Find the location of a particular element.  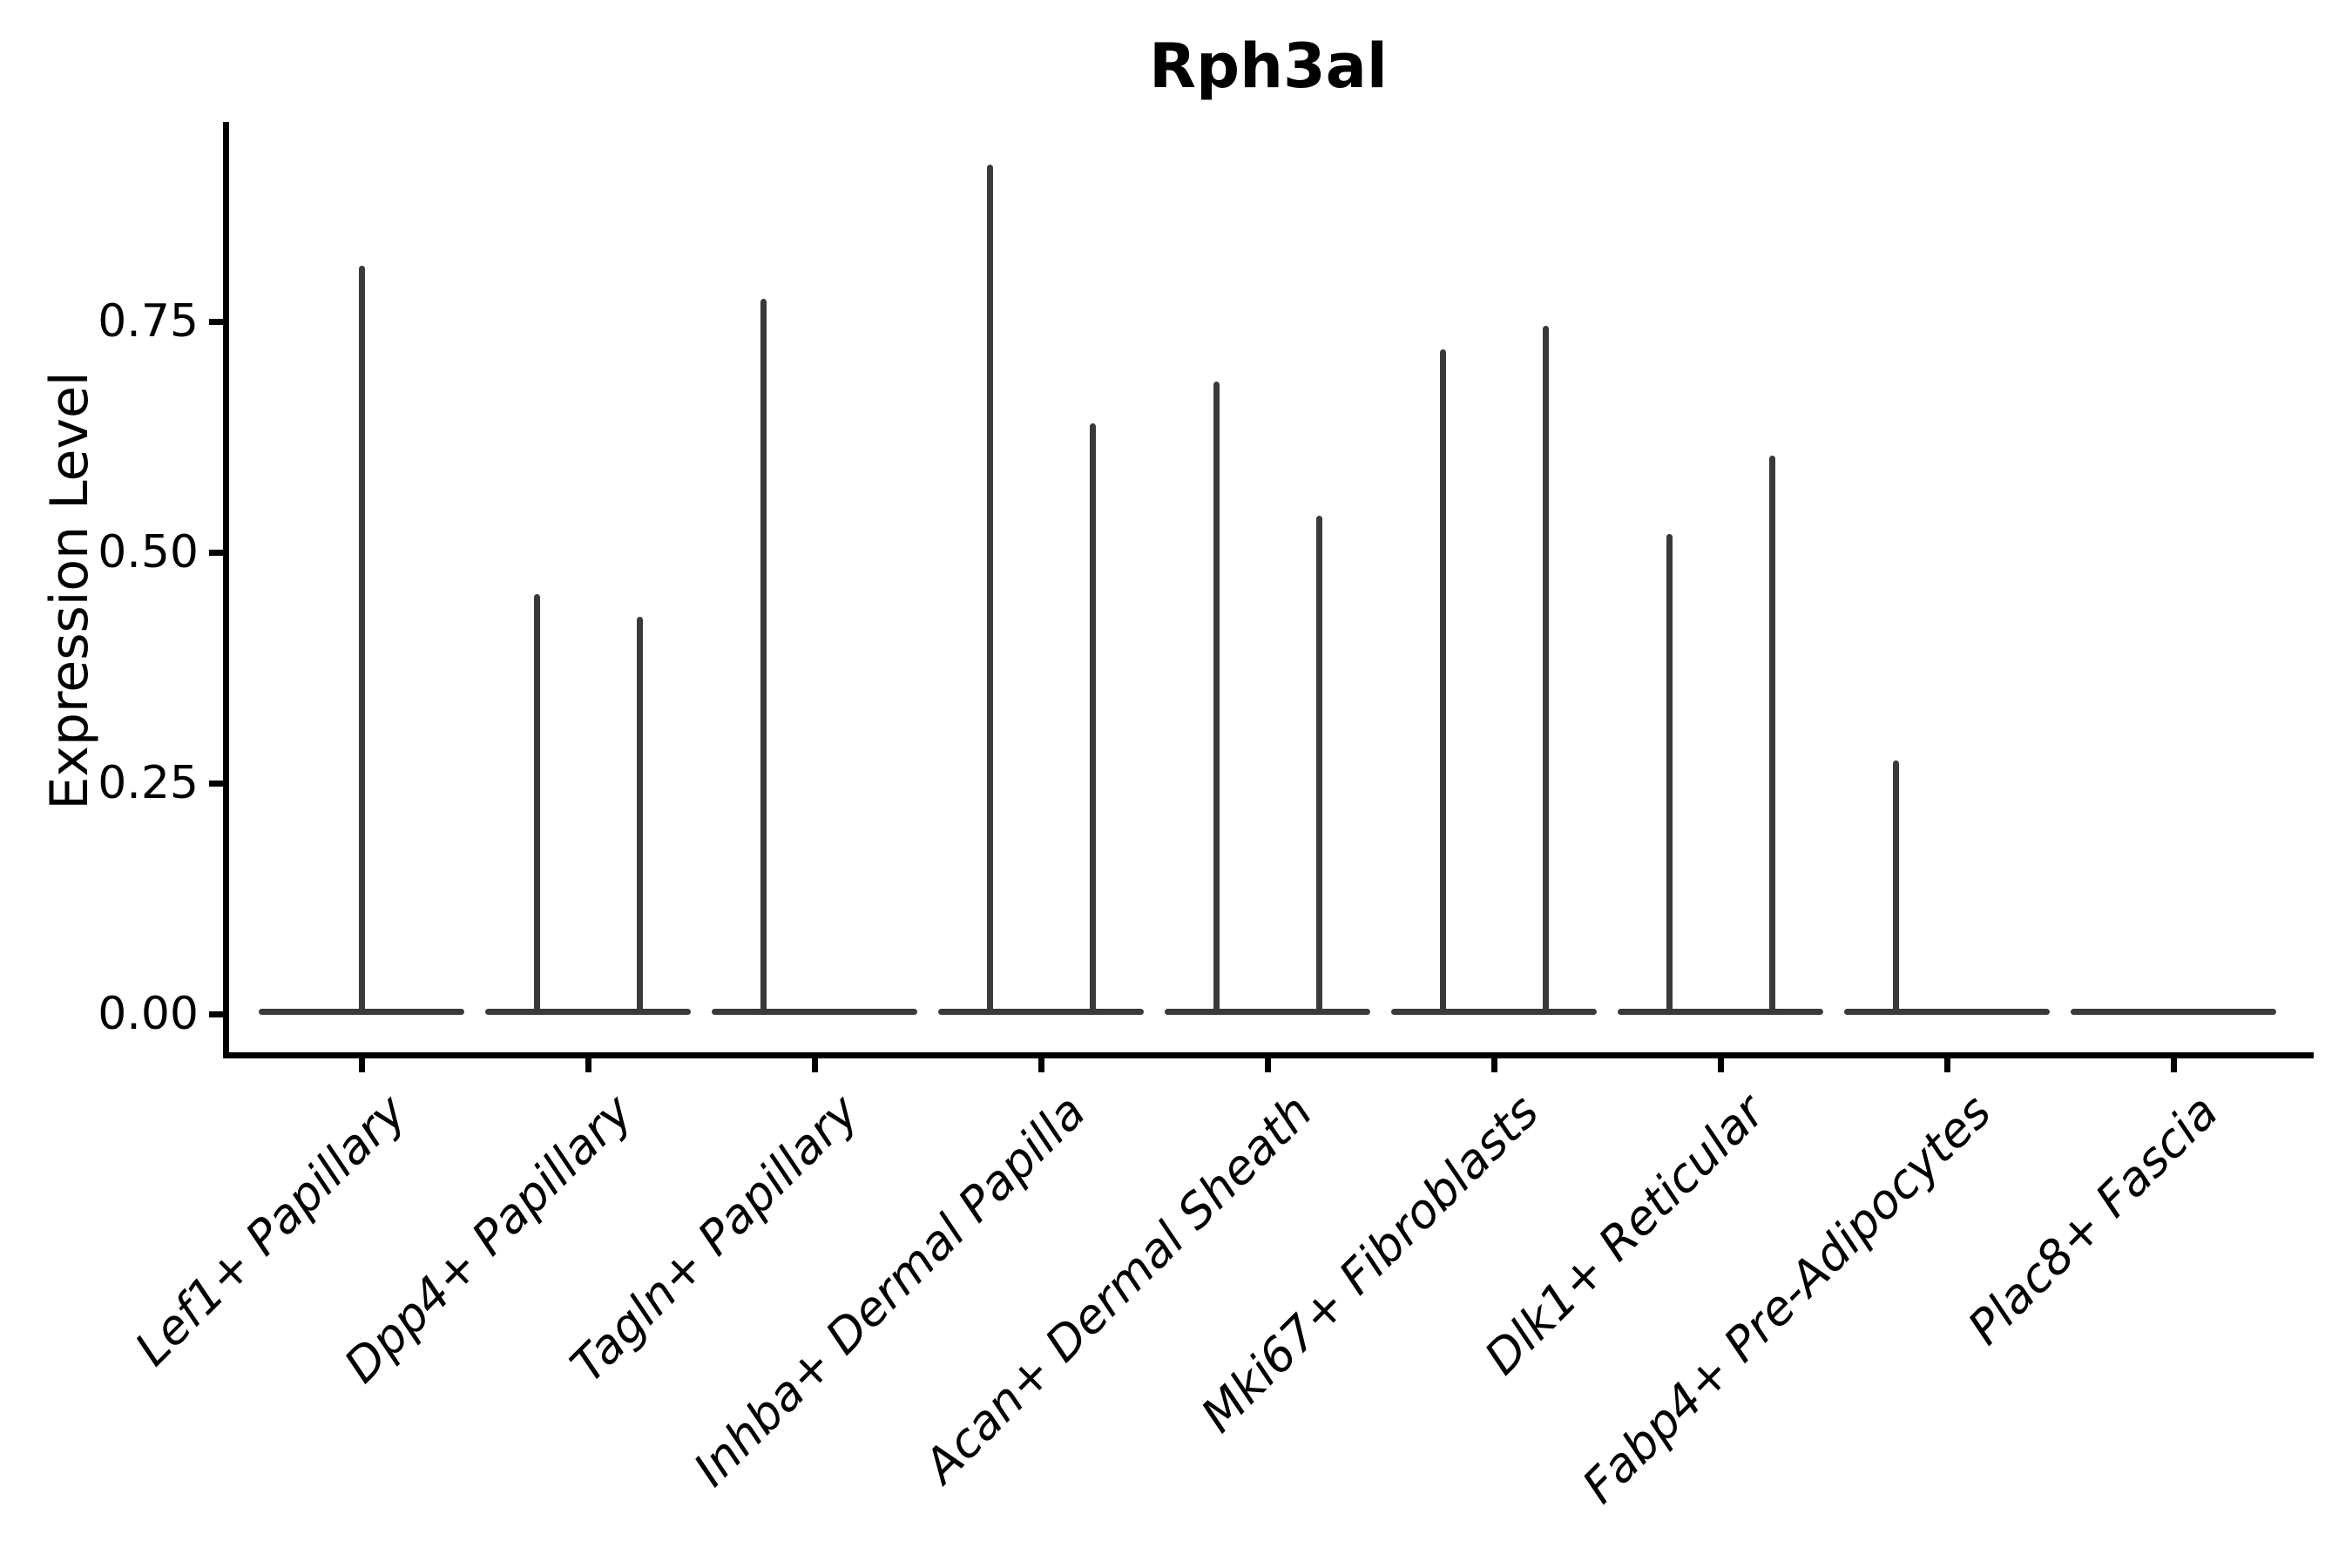

x-axis-spine is located at coordinates (1268, 1055).